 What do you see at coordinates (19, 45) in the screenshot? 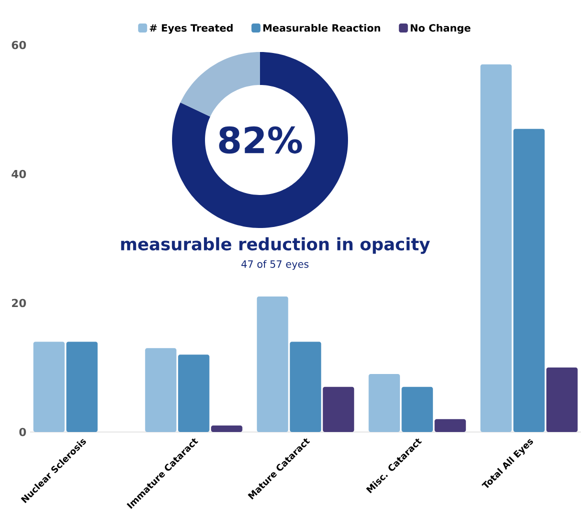
I see `y-tick-label: 60` at bounding box center [19, 45].